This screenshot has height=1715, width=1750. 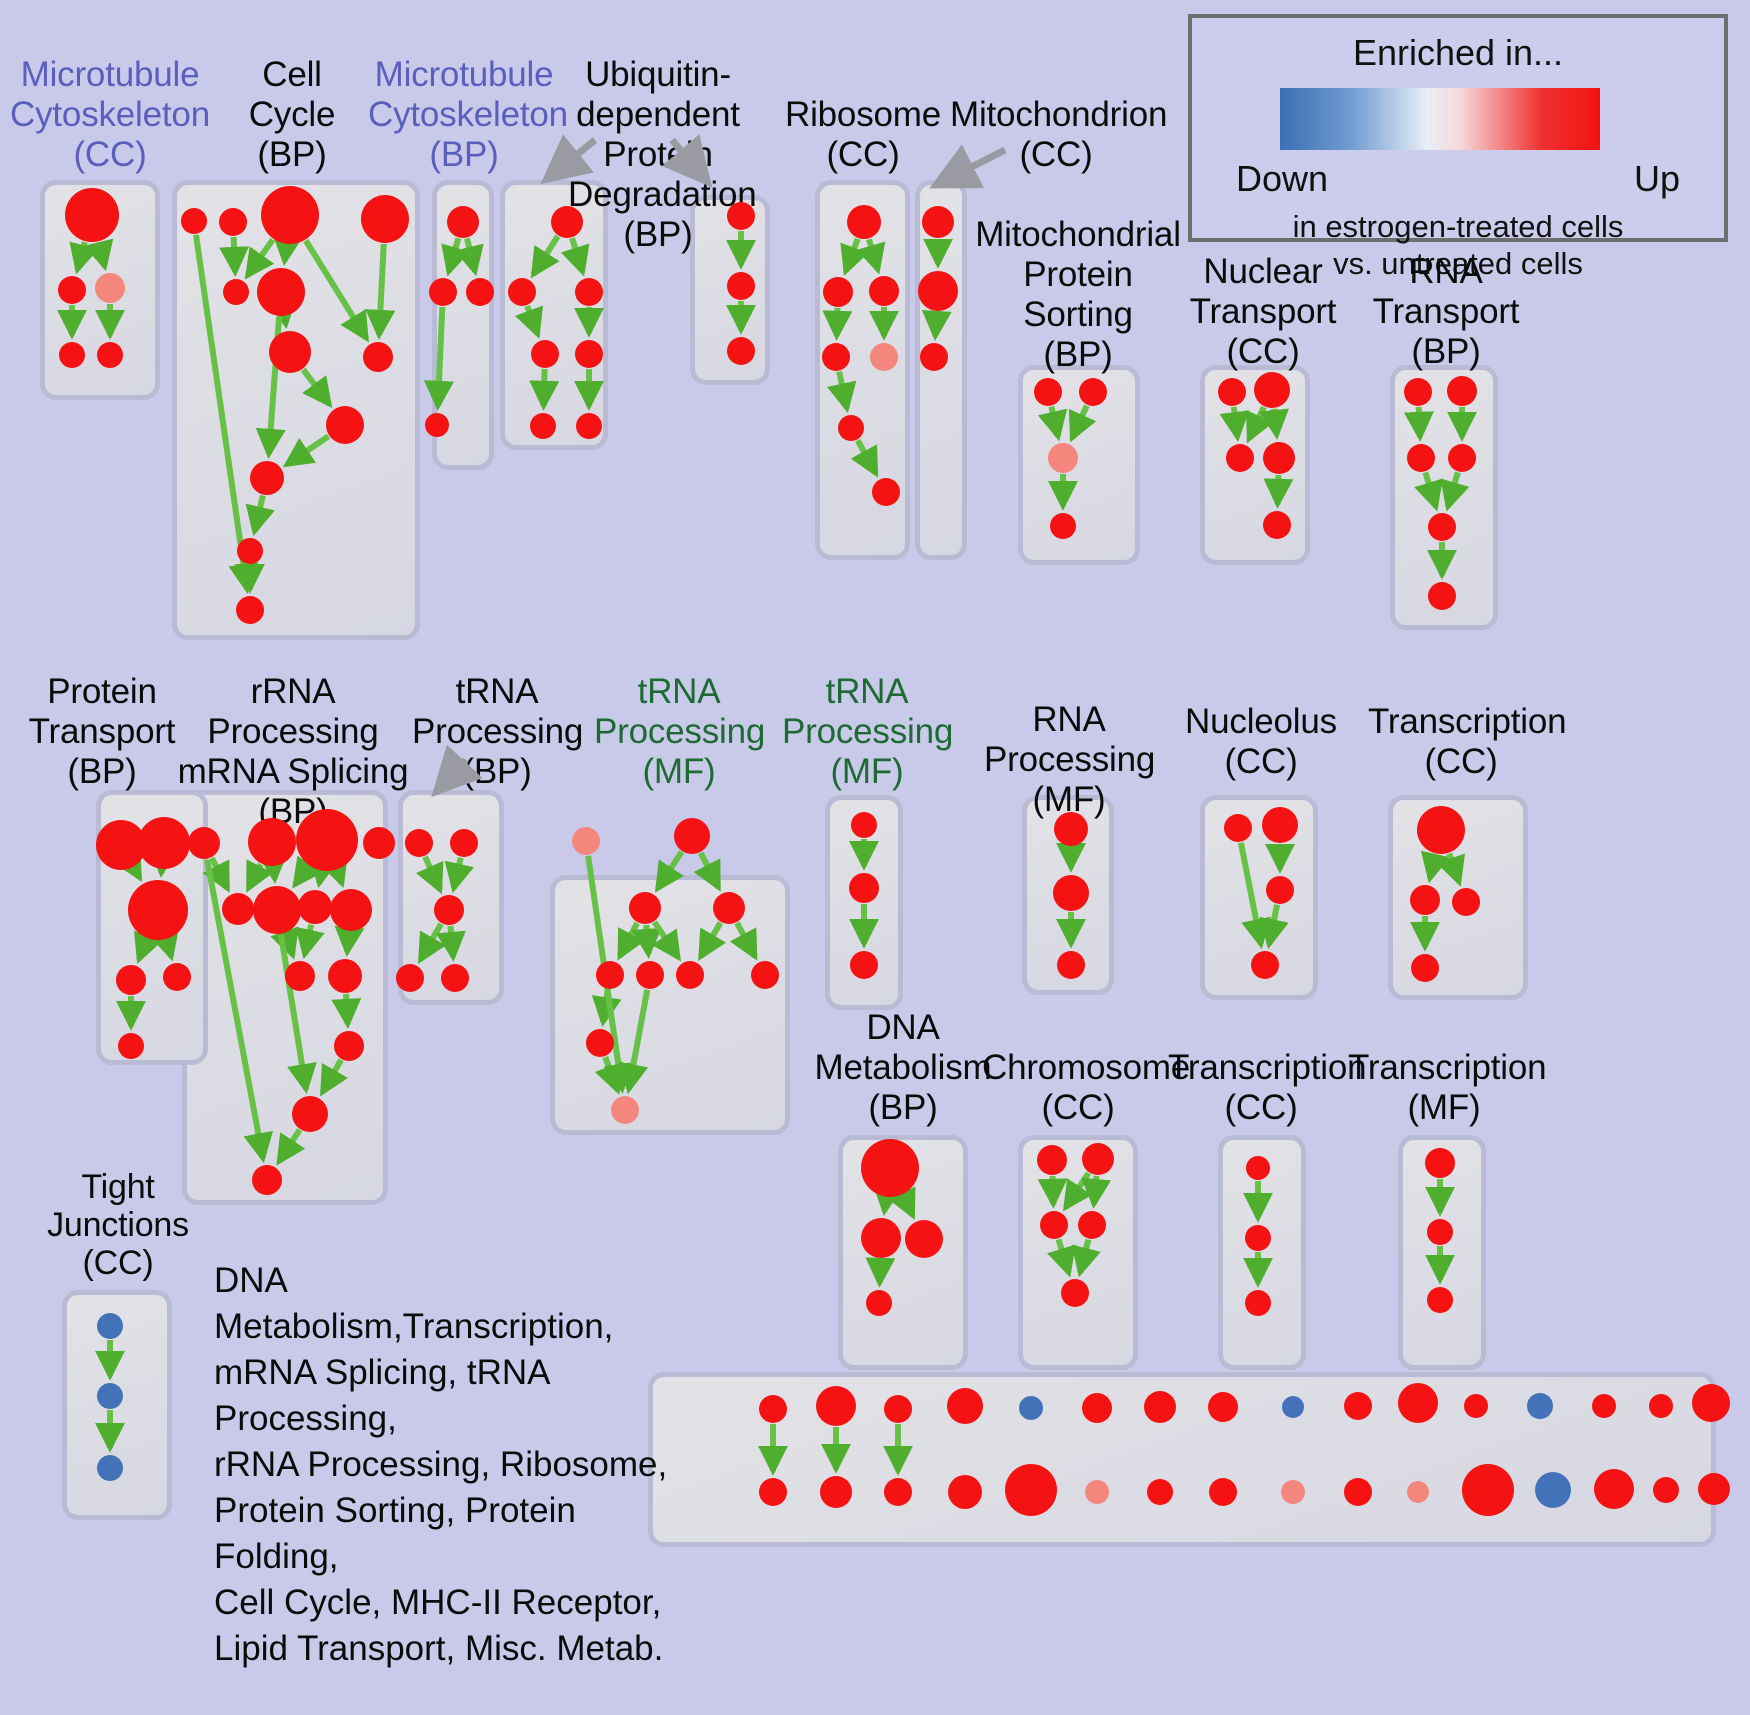 What do you see at coordinates (463, 325) in the screenshot?
I see `cluster-panel-microtubule-cytoskeleton-bp` at bounding box center [463, 325].